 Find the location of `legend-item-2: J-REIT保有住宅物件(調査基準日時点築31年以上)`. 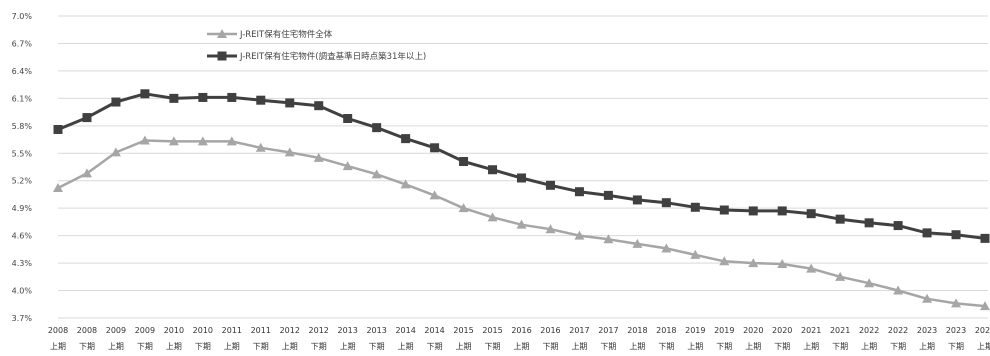

legend-item-2: J-REIT保有住宅物件(調査基準日時点築31年以上) is located at coordinates (316, 56).